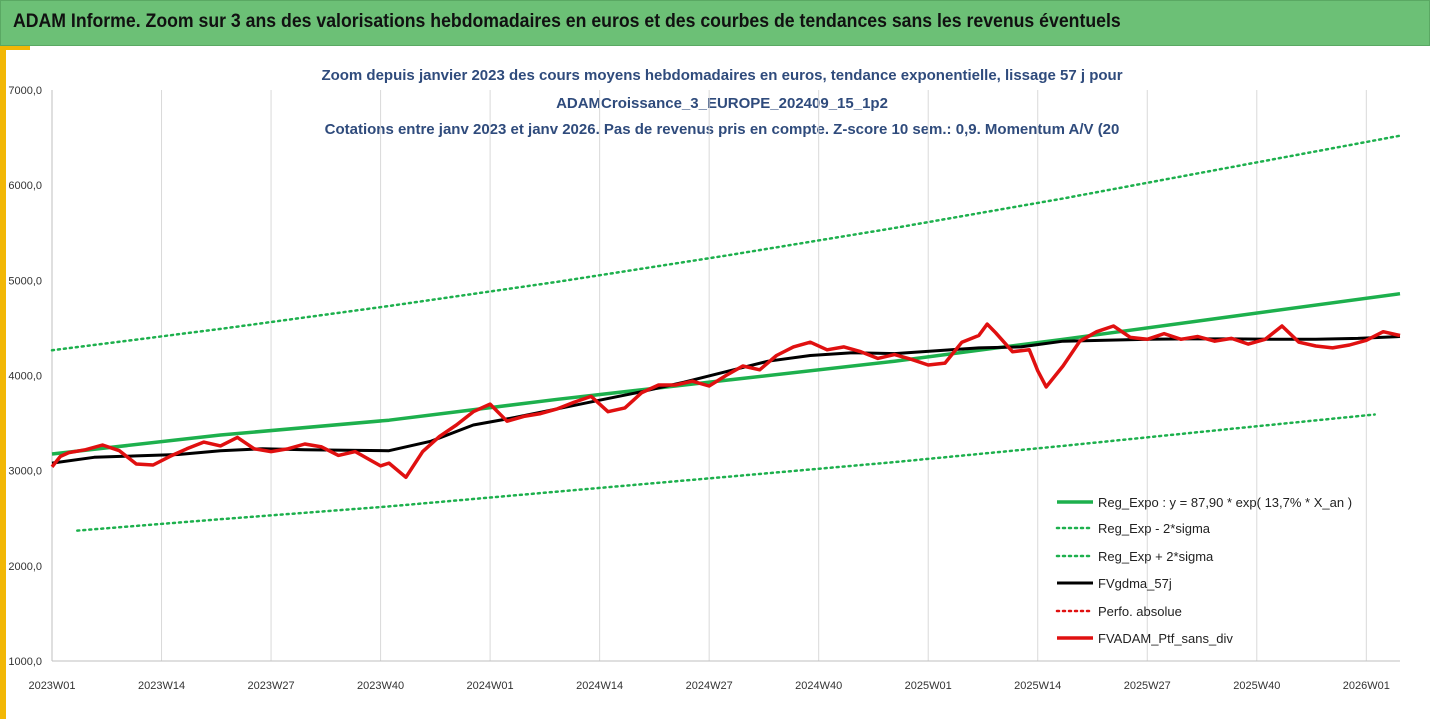 The width and height of the screenshot is (1432, 719). What do you see at coordinates (1154, 528) in the screenshot?
I see `legend-label: Reg_Exp - 2*sigma` at bounding box center [1154, 528].